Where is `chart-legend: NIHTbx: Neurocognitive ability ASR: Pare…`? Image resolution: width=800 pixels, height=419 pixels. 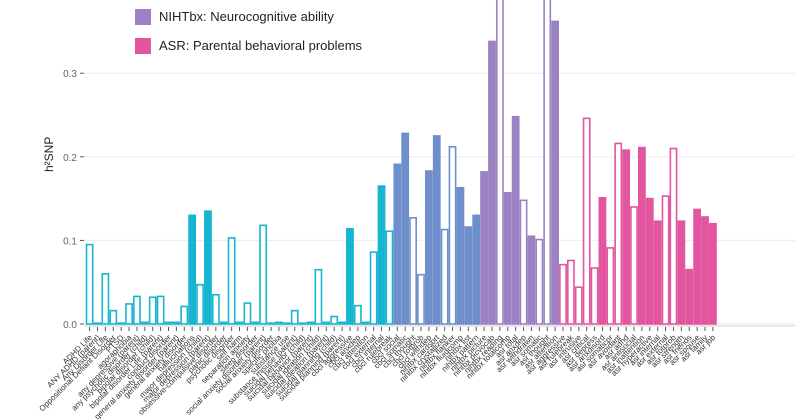
chart-legend: NIHTbx: Neurocognitive ability ASR: Pare… is located at coordinates (248, 31).